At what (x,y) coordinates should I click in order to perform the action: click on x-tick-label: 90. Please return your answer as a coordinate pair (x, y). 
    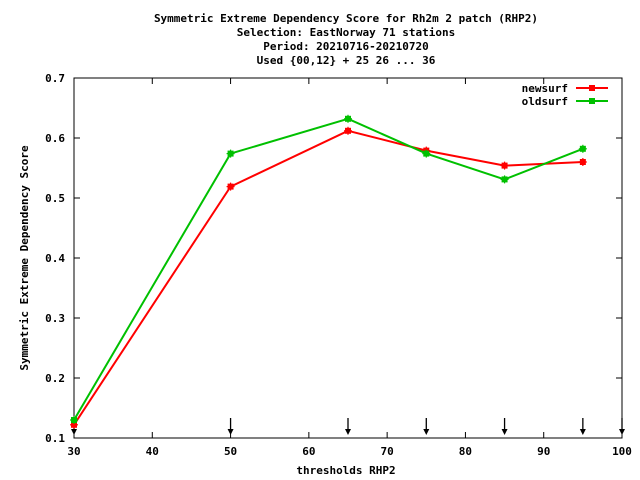
    Looking at the image, I should click on (543, 451).